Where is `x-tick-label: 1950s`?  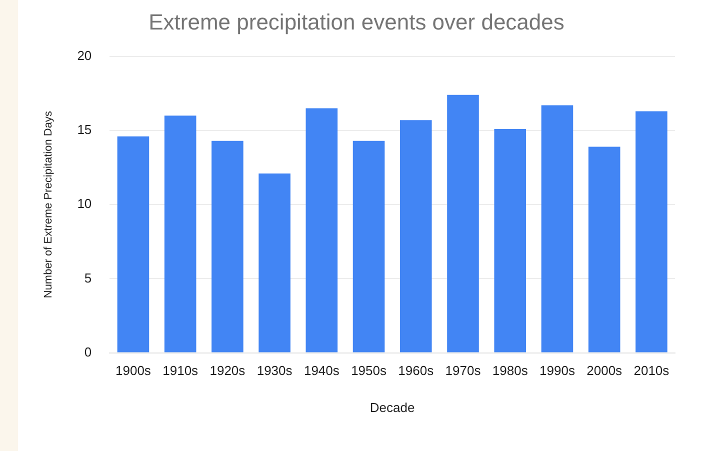
x-tick-label: 1950s is located at coordinates (369, 370).